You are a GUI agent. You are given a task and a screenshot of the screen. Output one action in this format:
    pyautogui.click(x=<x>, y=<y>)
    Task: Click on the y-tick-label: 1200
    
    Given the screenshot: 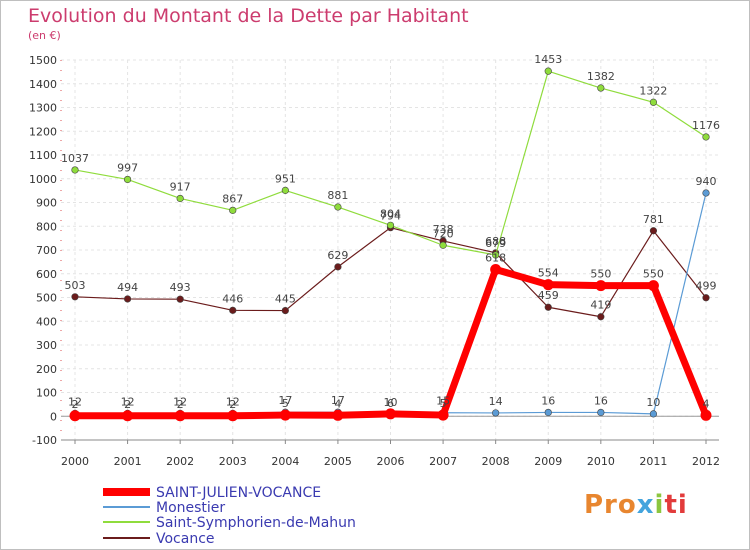 What is the action you would take?
    pyautogui.click(x=43, y=131)
    